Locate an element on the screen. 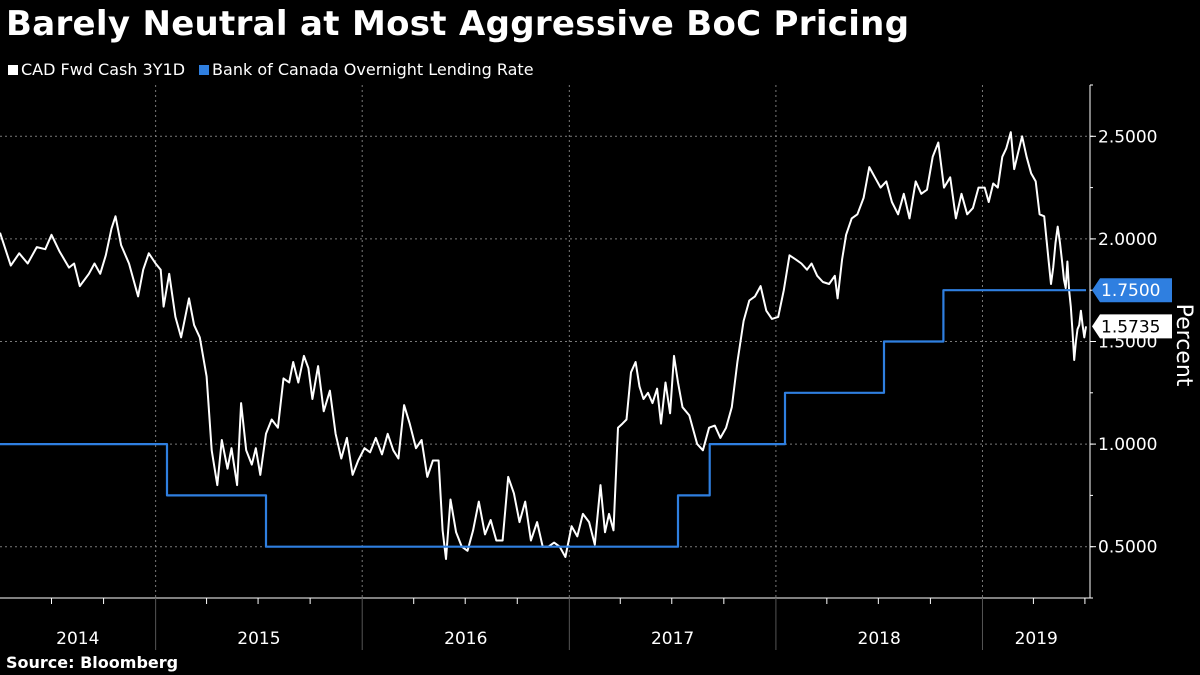 Image resolution: width=1200 pixels, height=675 pixels. x-tick-label: 2019 is located at coordinates (1036, 639).